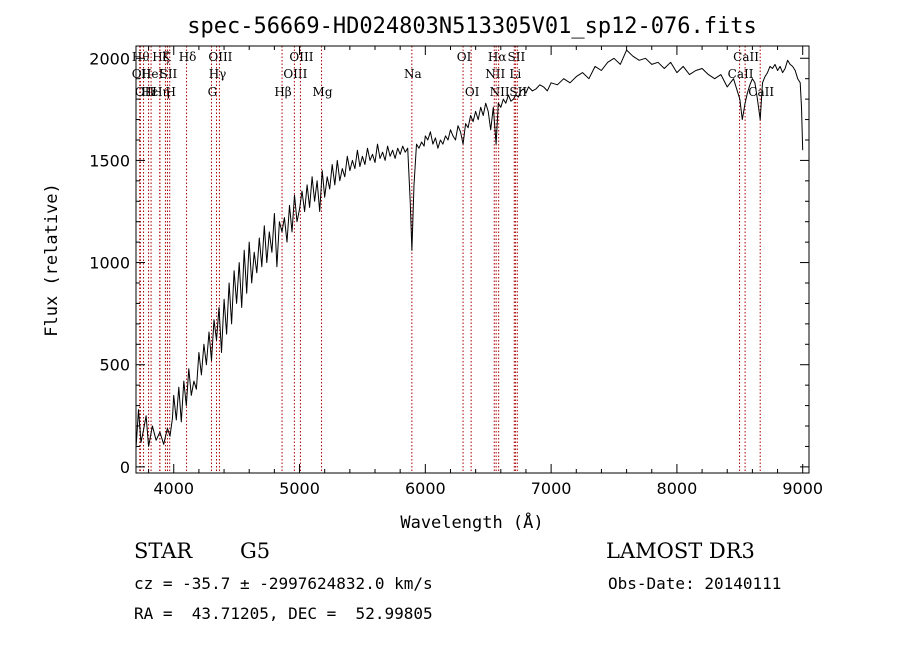 This screenshot has width=900, height=649. I want to click on line-label-21: NII, so click(495, 74).